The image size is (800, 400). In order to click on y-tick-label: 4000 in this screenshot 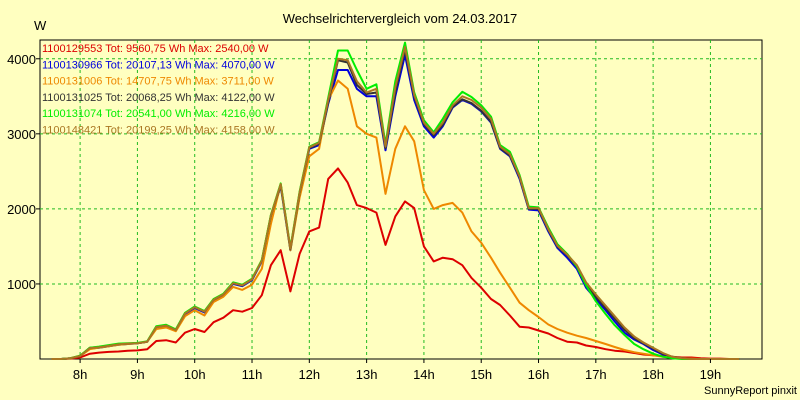, I will do `click(21, 59)`.